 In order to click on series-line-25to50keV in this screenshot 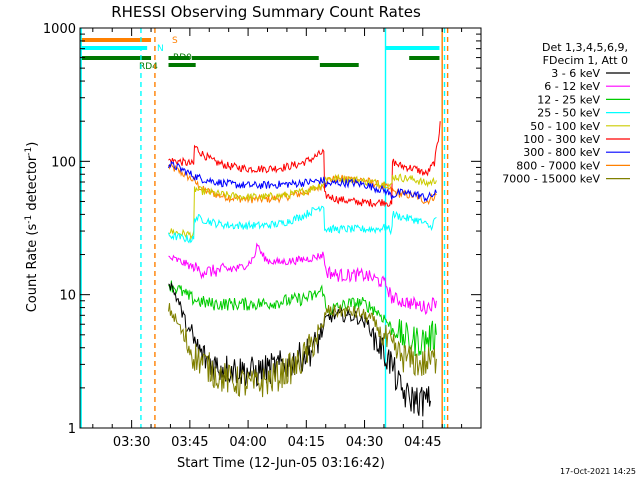, I will do `click(302, 224)`.